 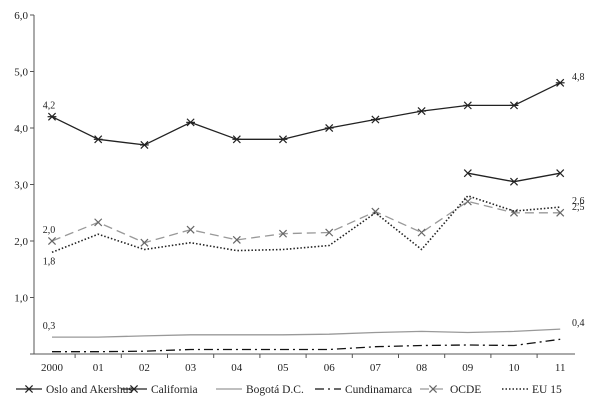 I want to click on x-tick-label: 02, so click(x=144, y=368).